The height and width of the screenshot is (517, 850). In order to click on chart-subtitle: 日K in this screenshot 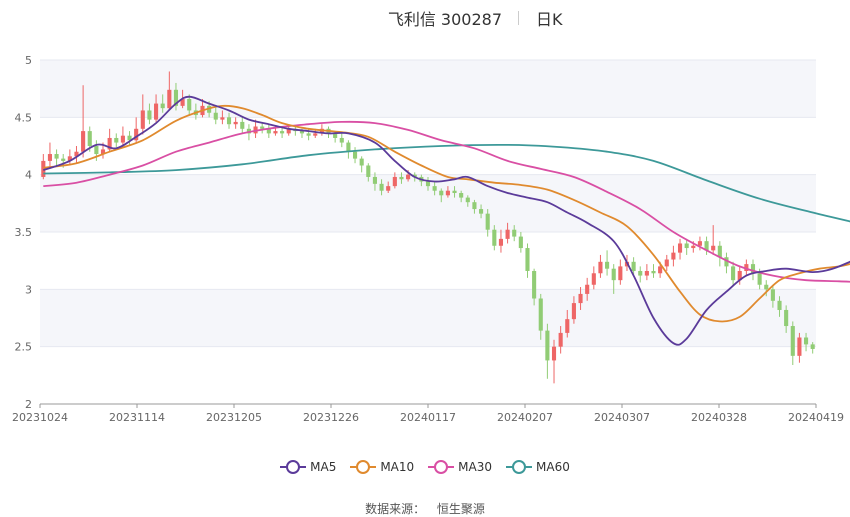, I will do `click(549, 19)`.